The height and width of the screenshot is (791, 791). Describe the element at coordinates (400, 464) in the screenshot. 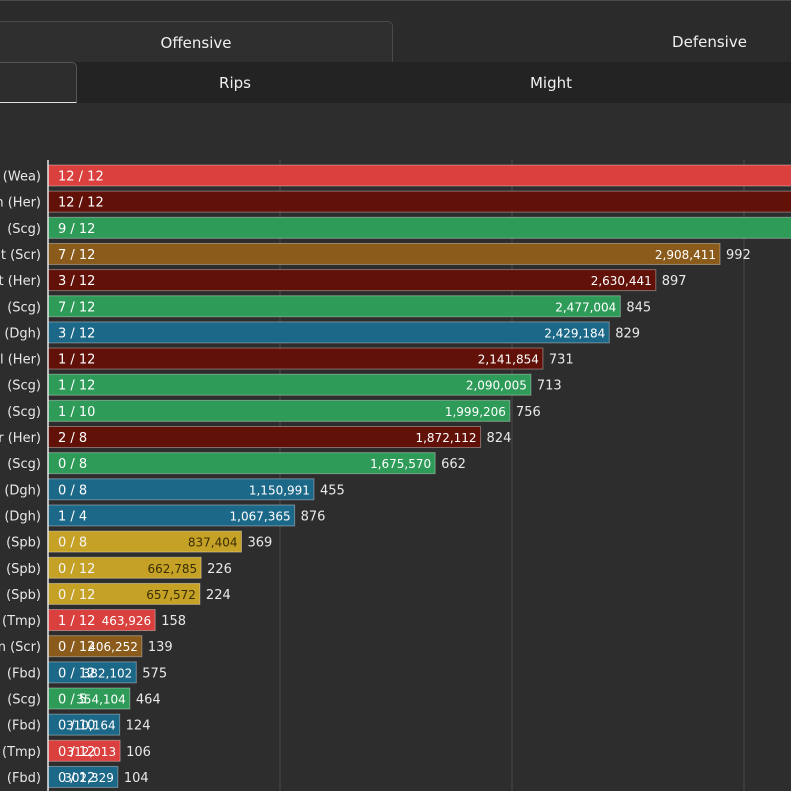

I see `bar-value-label: 1,675,570` at that location.